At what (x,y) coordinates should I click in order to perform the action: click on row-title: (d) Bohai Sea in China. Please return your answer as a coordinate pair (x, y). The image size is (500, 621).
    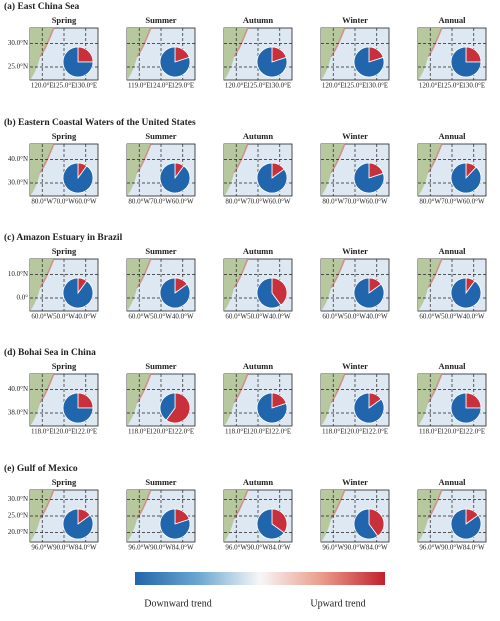
    Looking at the image, I should click on (50, 352).